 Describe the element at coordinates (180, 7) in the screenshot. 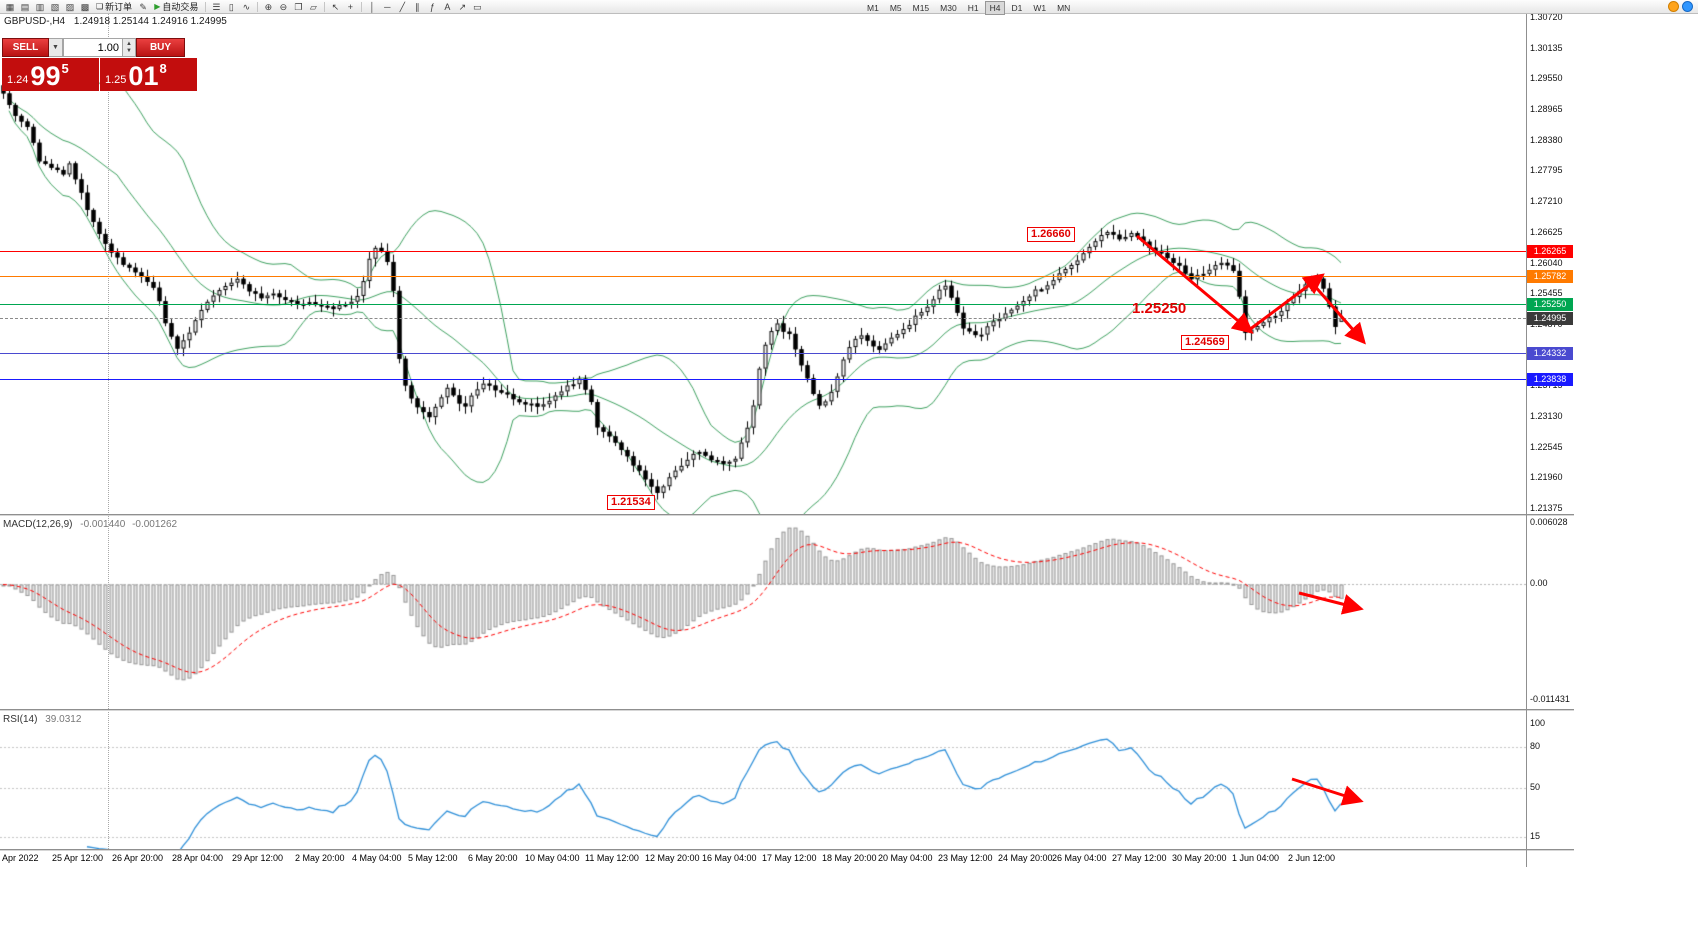

I see `autotrading-button-label: 自动交易` at that location.